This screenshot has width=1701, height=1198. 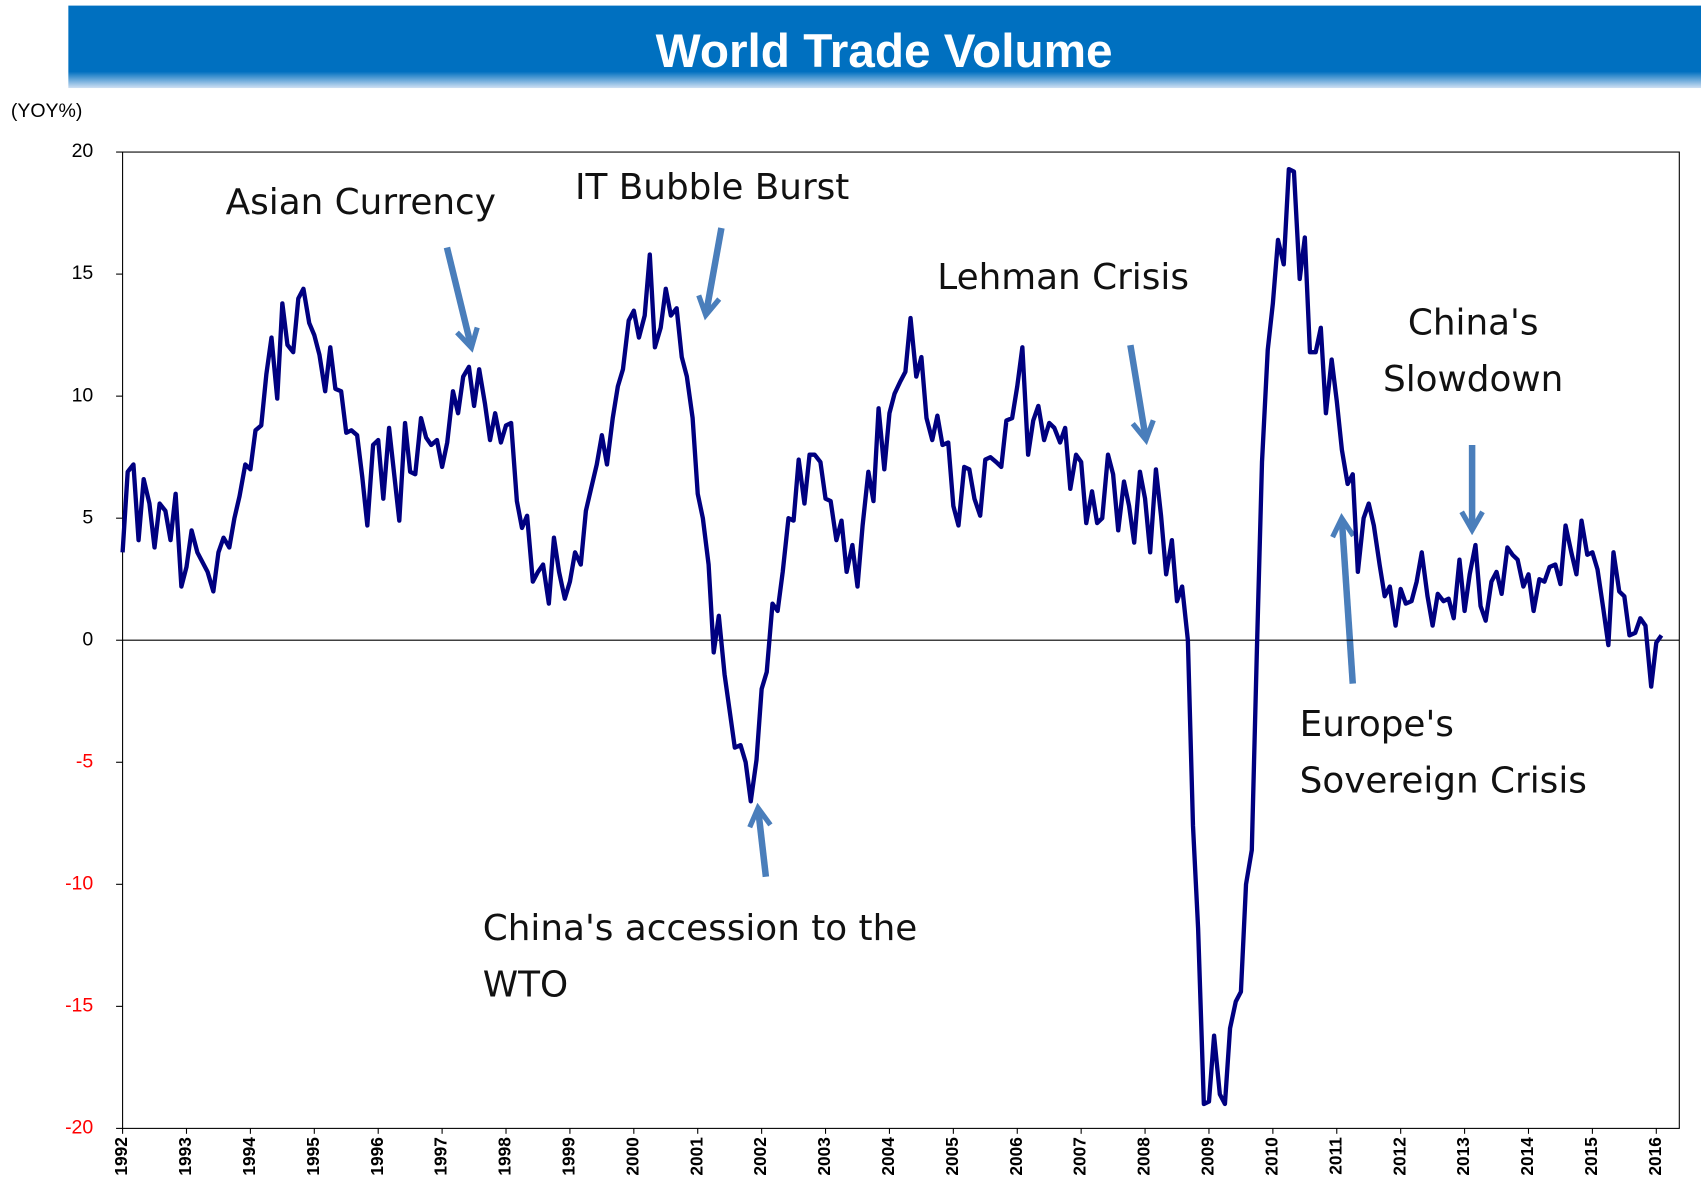 I want to click on y-tick-label: 20, so click(x=83, y=151).